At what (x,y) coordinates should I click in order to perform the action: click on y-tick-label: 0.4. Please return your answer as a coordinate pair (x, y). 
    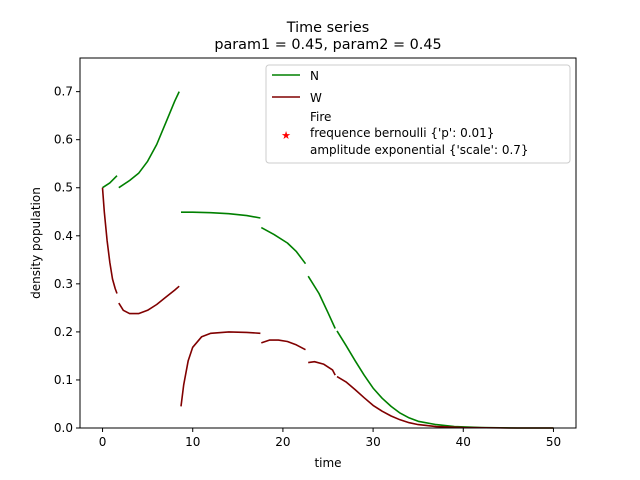
    Looking at the image, I should click on (63, 236).